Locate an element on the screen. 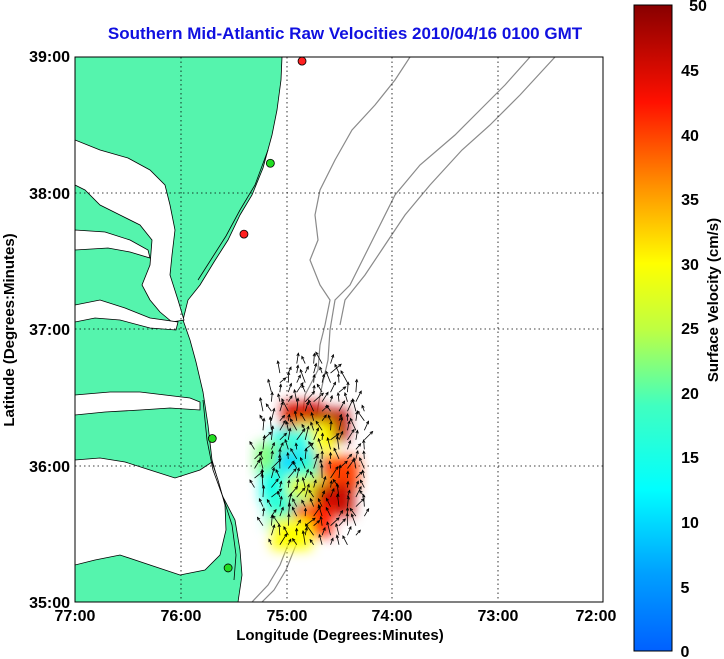 The width and height of the screenshot is (724, 659). colorbar-scale is located at coordinates (653, 328).